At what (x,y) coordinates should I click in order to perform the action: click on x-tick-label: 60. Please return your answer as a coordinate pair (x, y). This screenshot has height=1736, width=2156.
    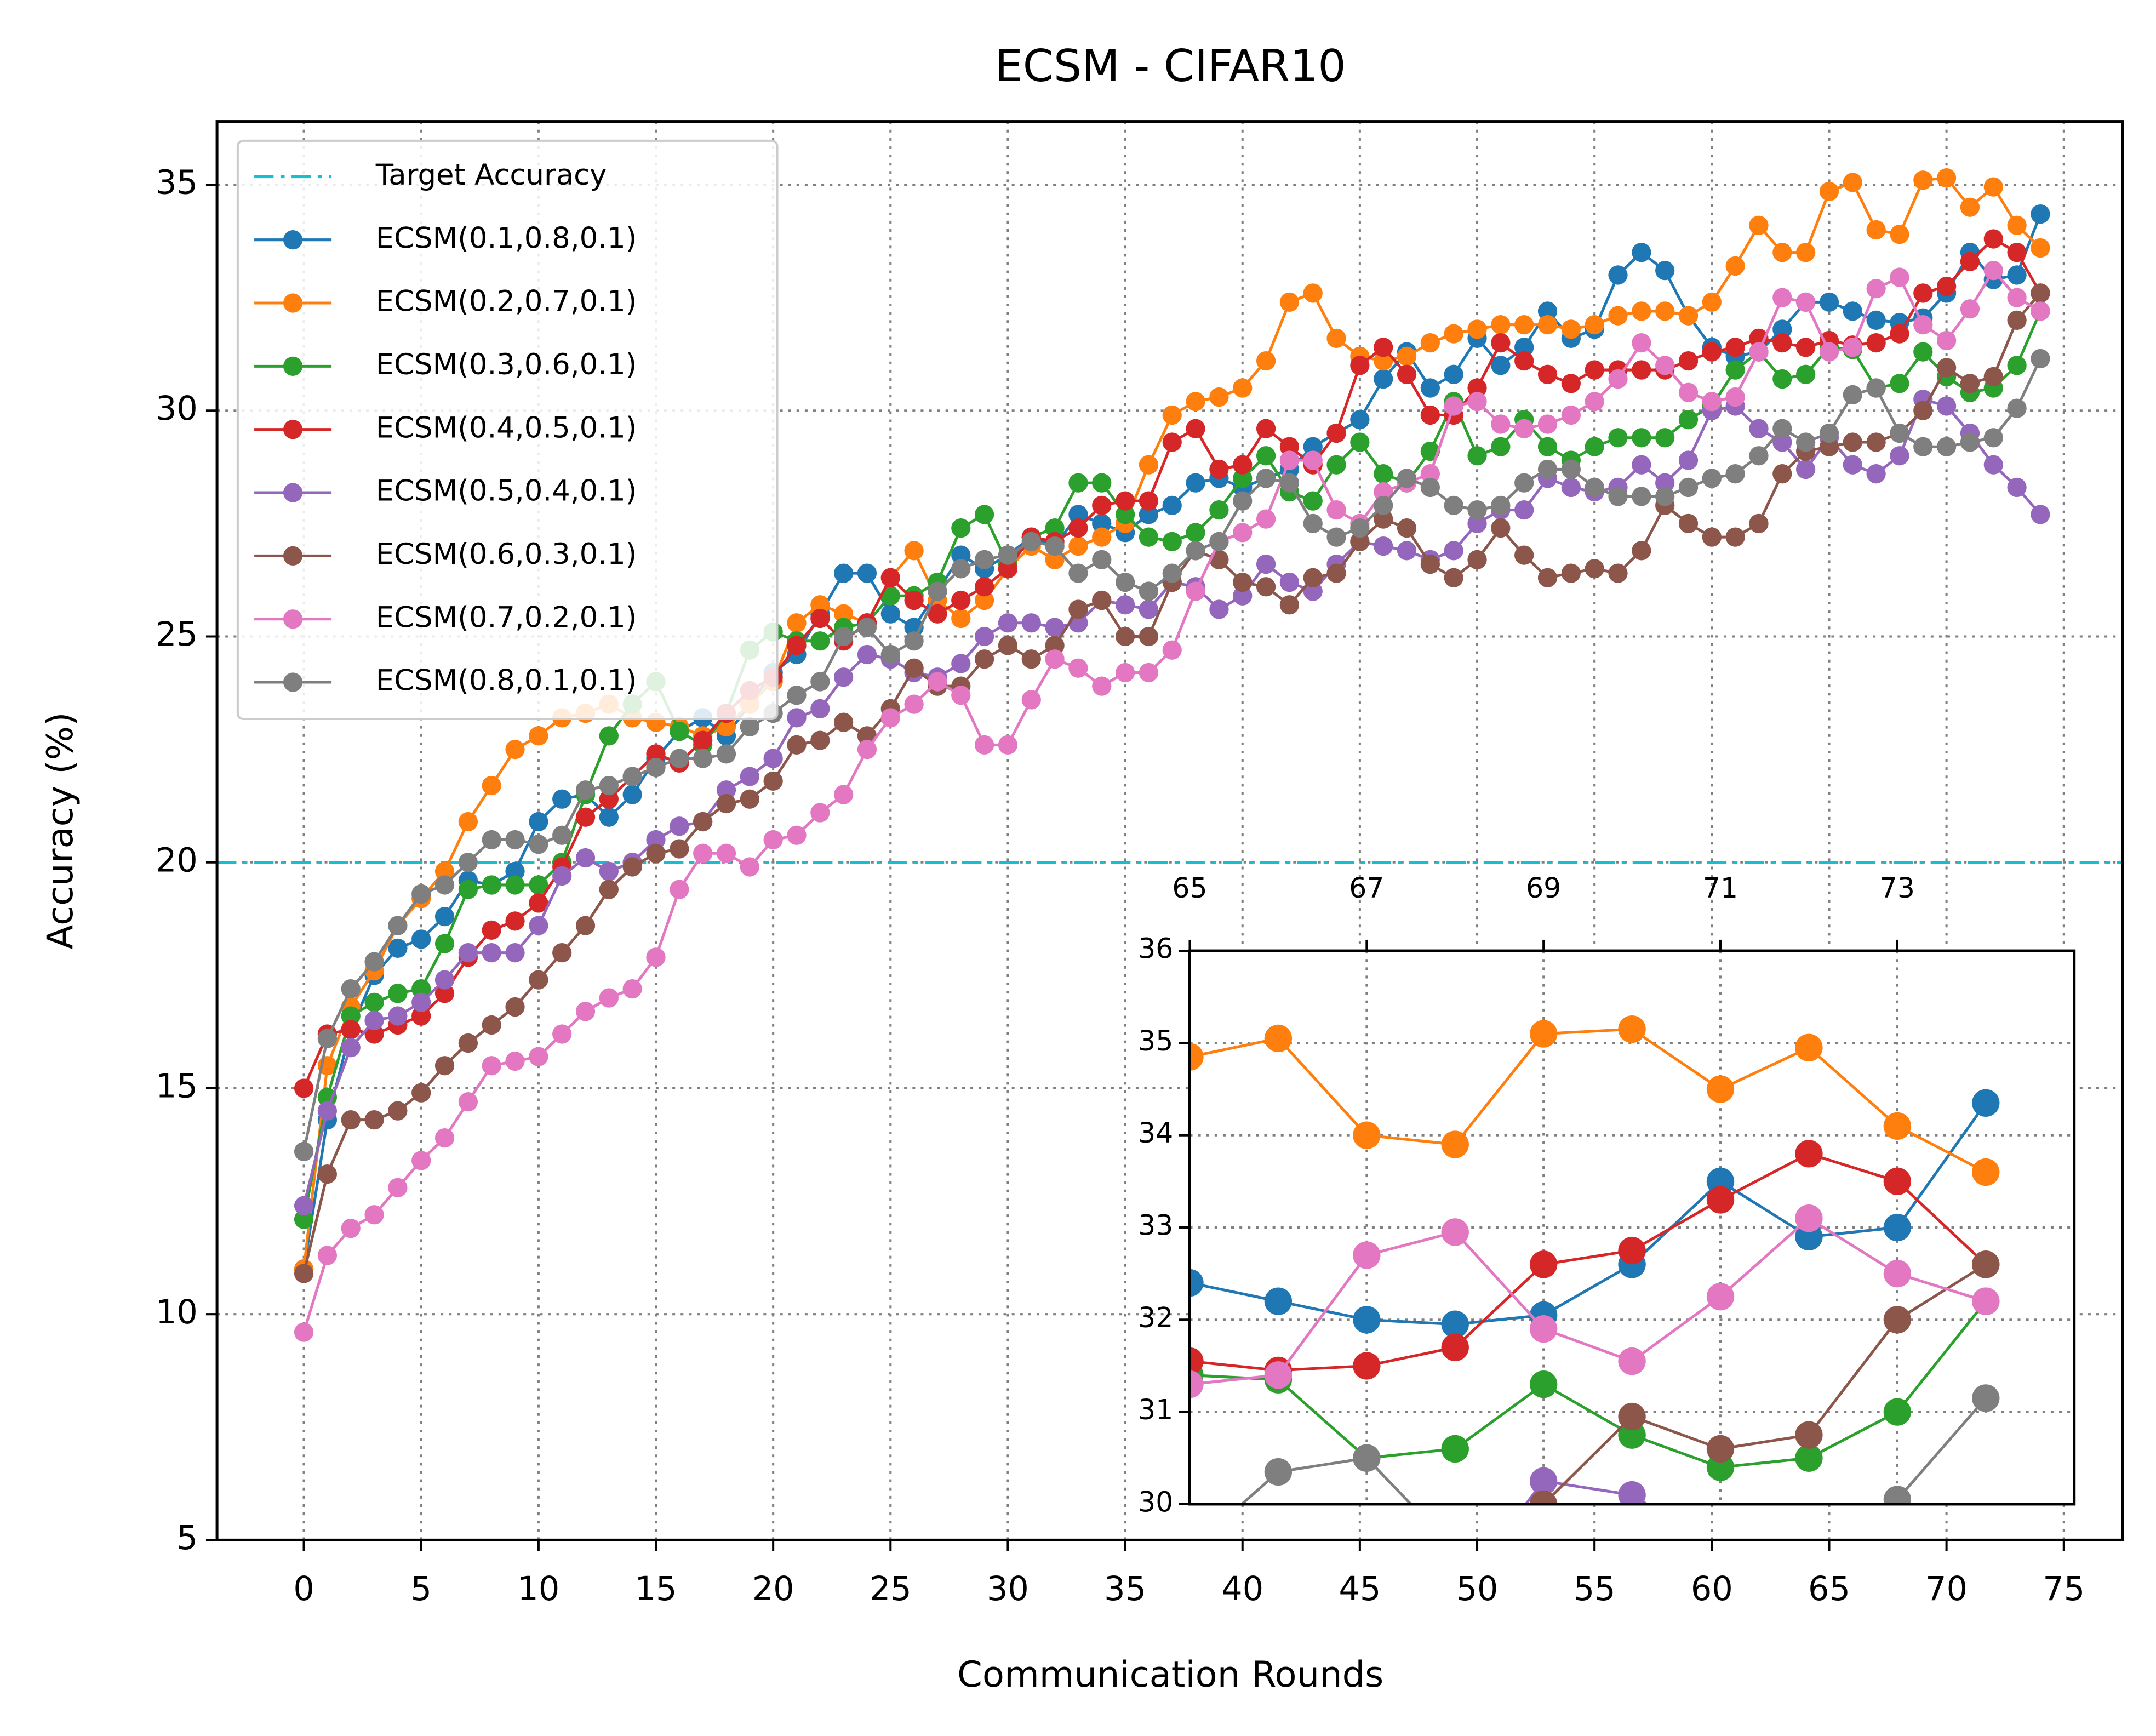
    Looking at the image, I should click on (1712, 1589).